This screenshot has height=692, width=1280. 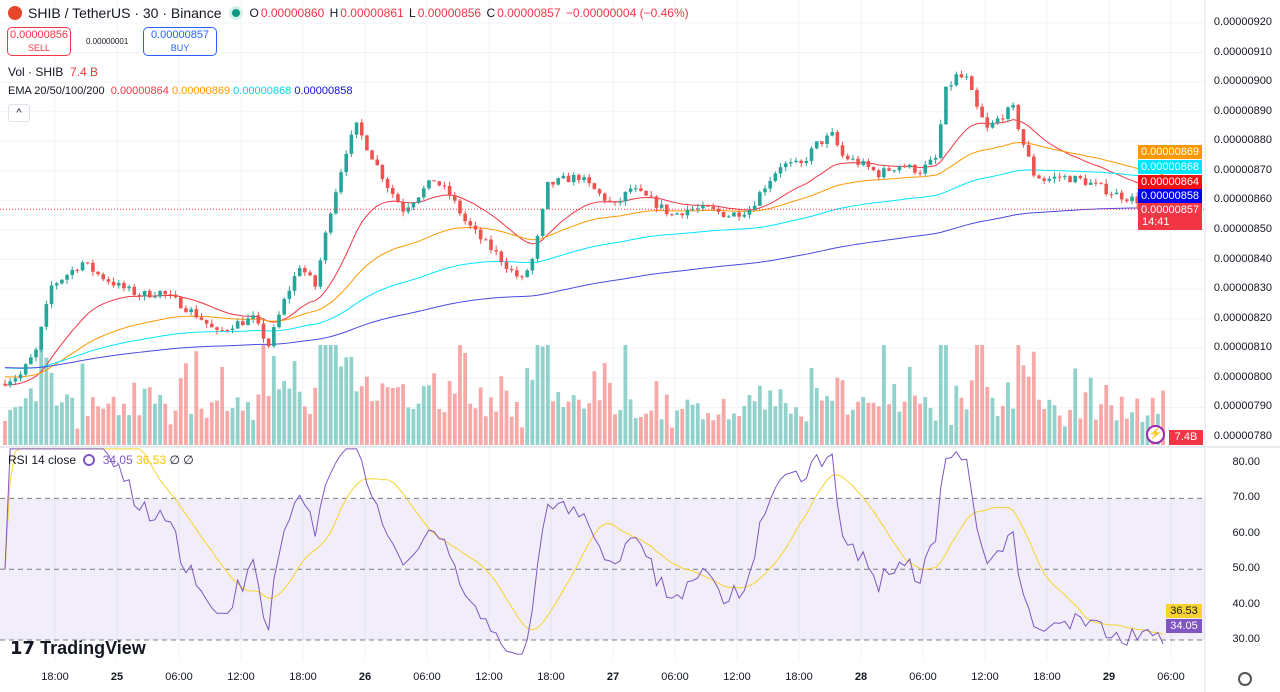 What do you see at coordinates (89, 460) in the screenshot?
I see `rsi-refresh-icon` at bounding box center [89, 460].